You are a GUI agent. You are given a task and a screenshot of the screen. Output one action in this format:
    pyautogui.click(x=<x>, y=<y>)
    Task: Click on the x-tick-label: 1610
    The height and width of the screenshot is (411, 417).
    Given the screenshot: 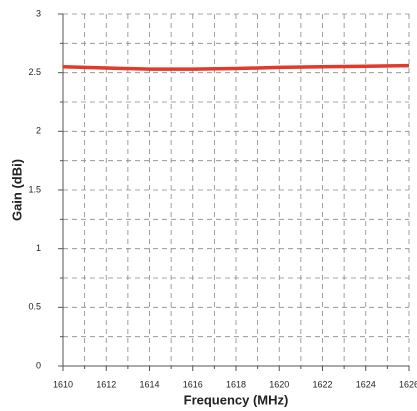 What is the action you would take?
    pyautogui.click(x=63, y=384)
    